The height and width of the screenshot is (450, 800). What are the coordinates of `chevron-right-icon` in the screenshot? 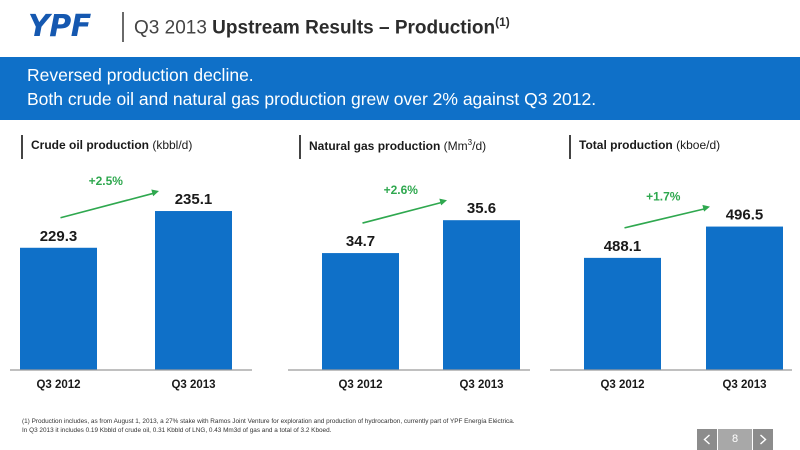 It's located at (763, 439).